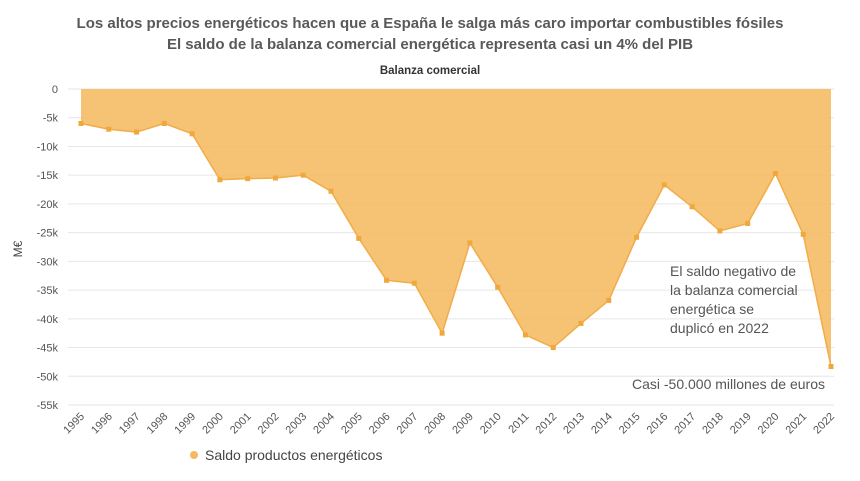 Image resolution: width=860 pixels, height=481 pixels. Describe the element at coordinates (380, 424) in the screenshot. I see `x-tick-label: 2006` at that location.